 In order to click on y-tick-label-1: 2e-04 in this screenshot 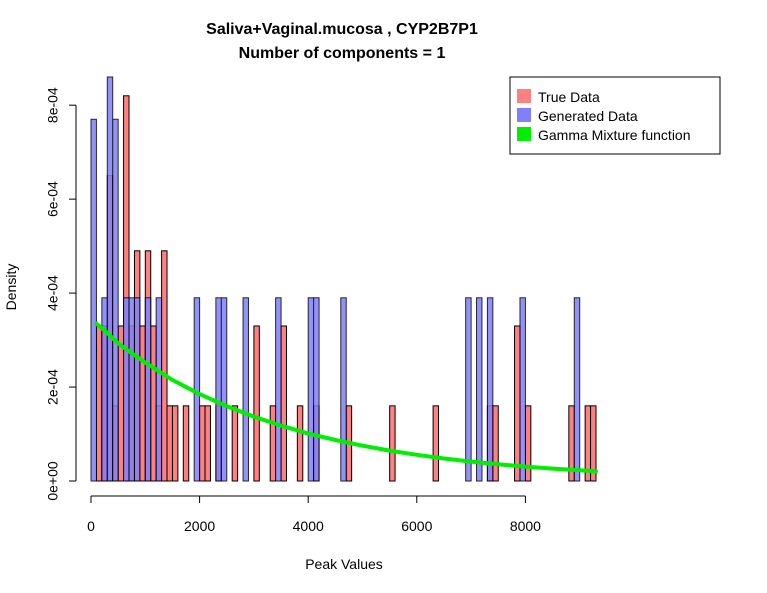, I will do `click(53, 387)`.